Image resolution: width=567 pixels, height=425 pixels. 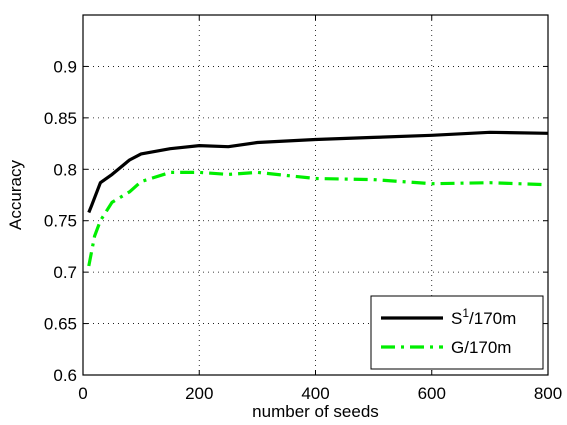 What do you see at coordinates (481, 347) in the screenshot?
I see `legend-label-g: G/170m` at bounding box center [481, 347].